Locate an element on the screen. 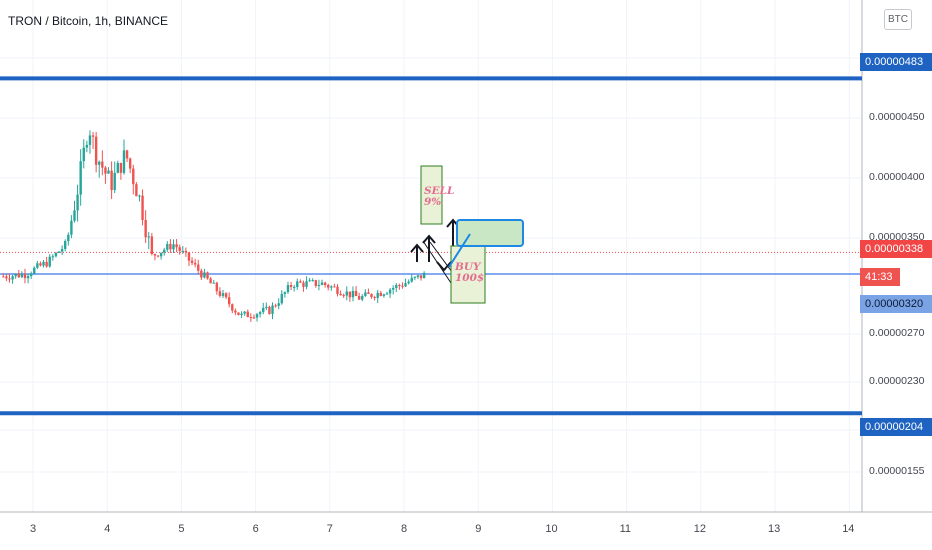  drawings is located at coordinates (467, 234).